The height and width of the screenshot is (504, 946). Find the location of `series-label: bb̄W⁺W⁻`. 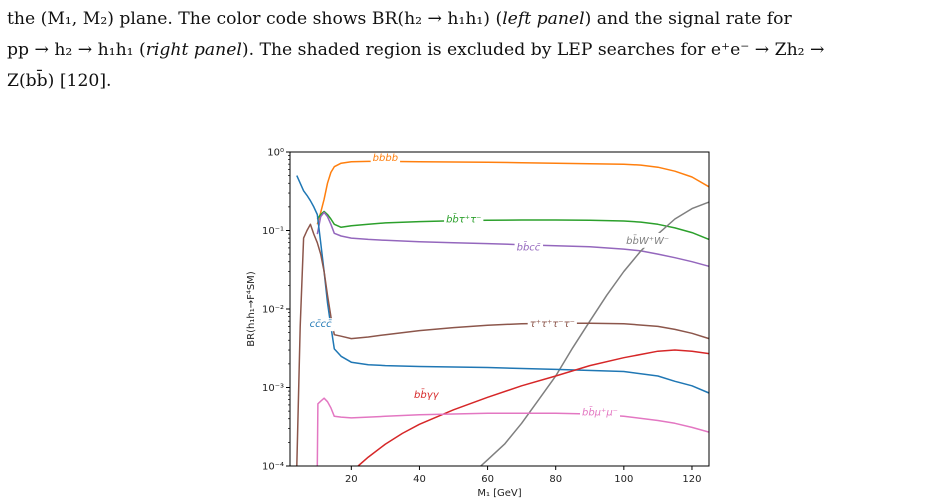

series-label: bb̄W⁺W⁻ is located at coordinates (647, 240).